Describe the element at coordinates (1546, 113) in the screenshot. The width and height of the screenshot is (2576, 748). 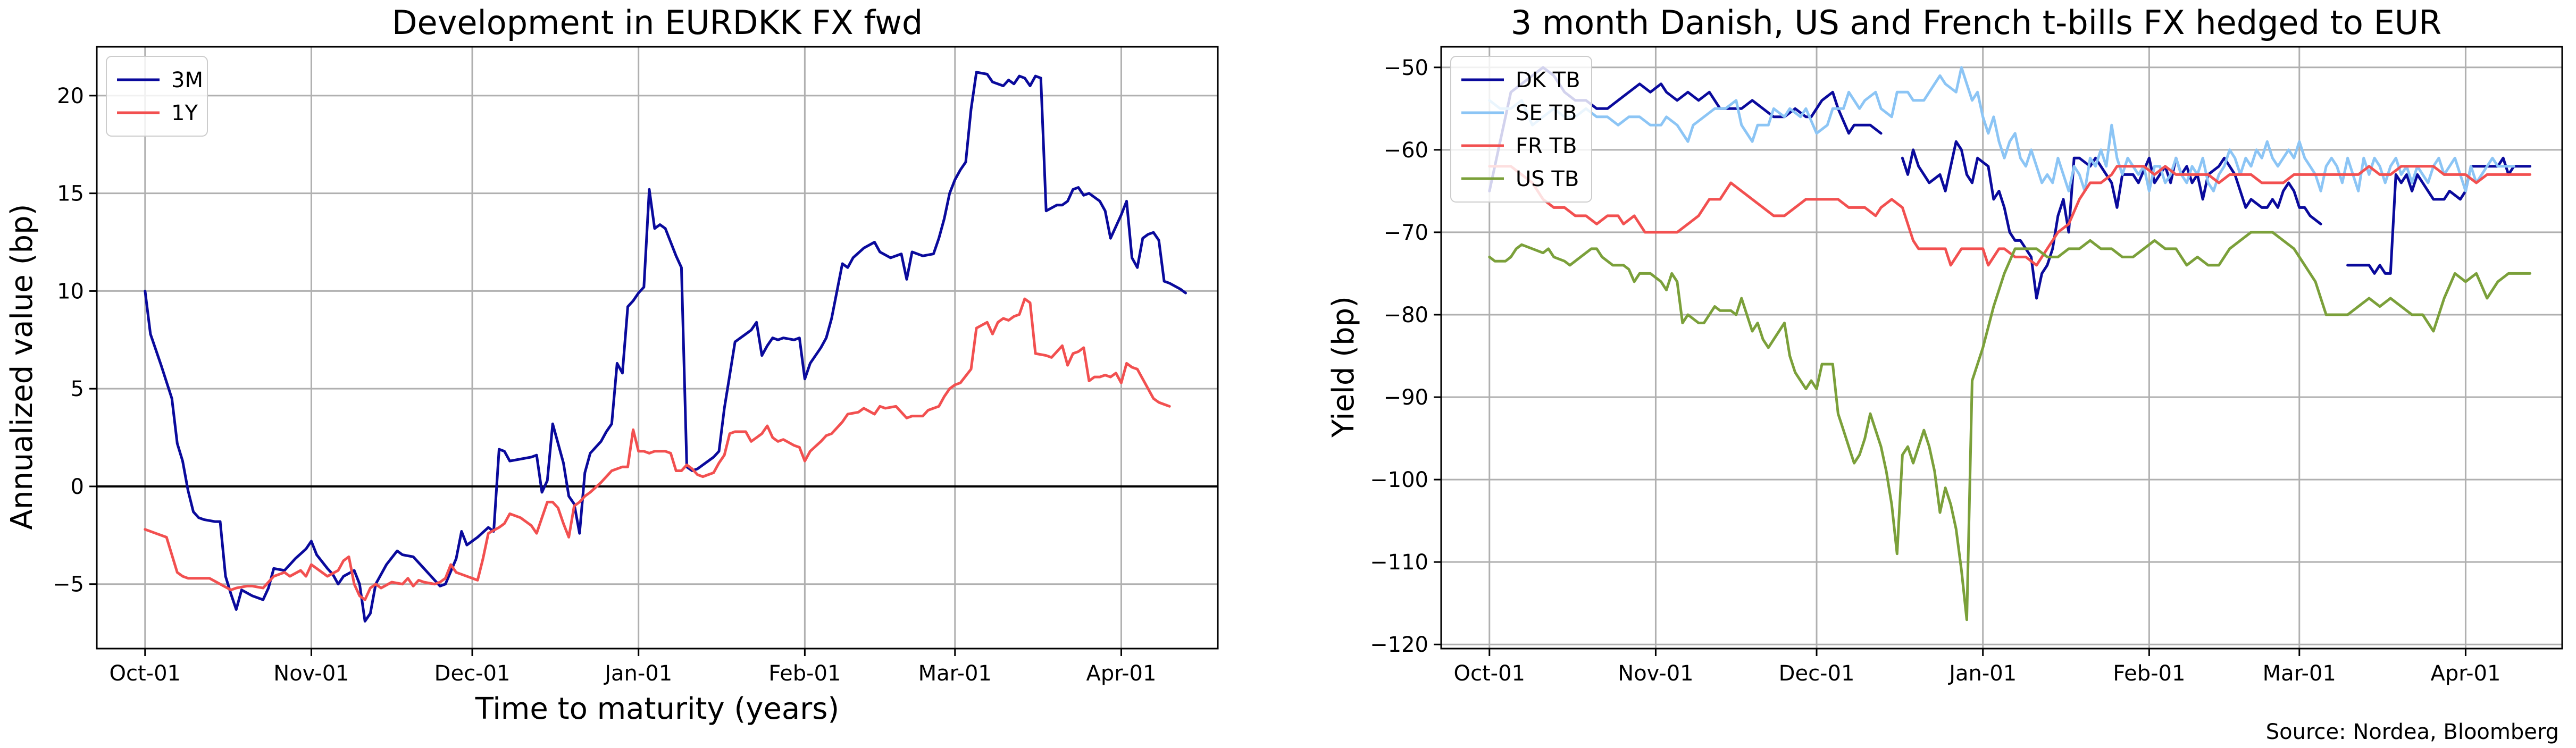
I see `legend-label-se-tb: SE TB` at that location.